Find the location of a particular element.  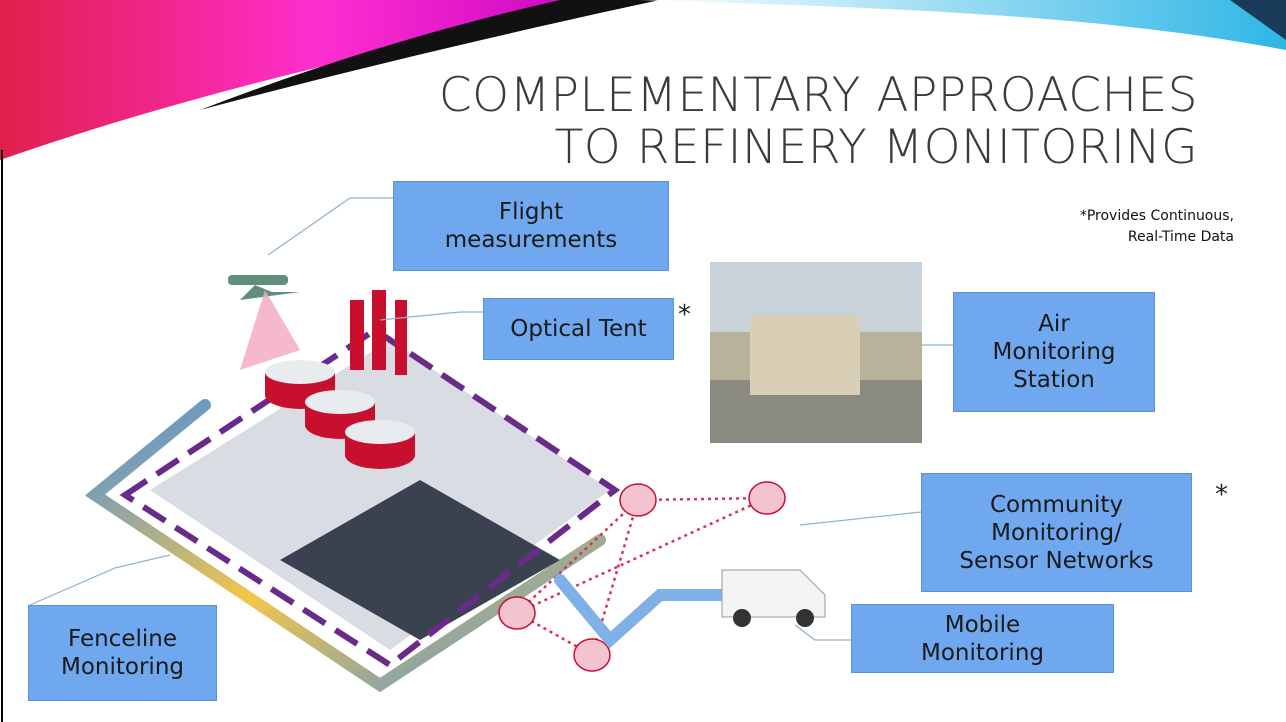

sensor-links is located at coordinates (642, 576).